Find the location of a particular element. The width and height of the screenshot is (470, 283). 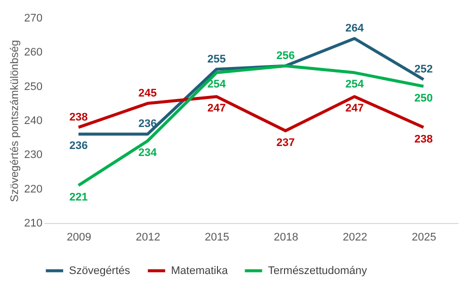

data-label: 234 is located at coordinates (148, 153).